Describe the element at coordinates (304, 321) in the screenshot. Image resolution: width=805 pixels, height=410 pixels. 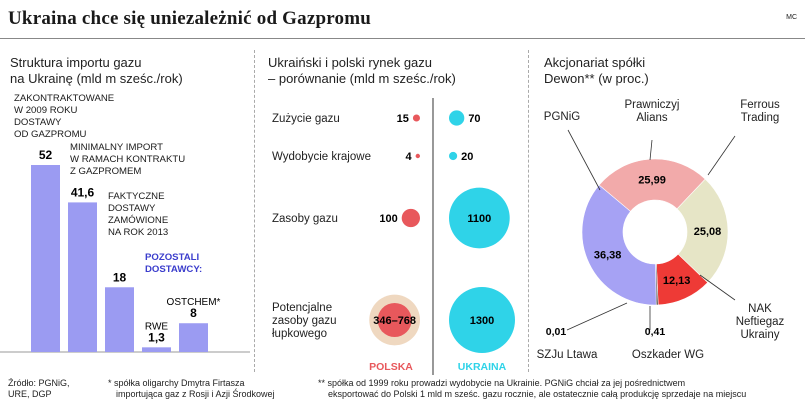
I see `row-label: zasoby gazu` at that location.